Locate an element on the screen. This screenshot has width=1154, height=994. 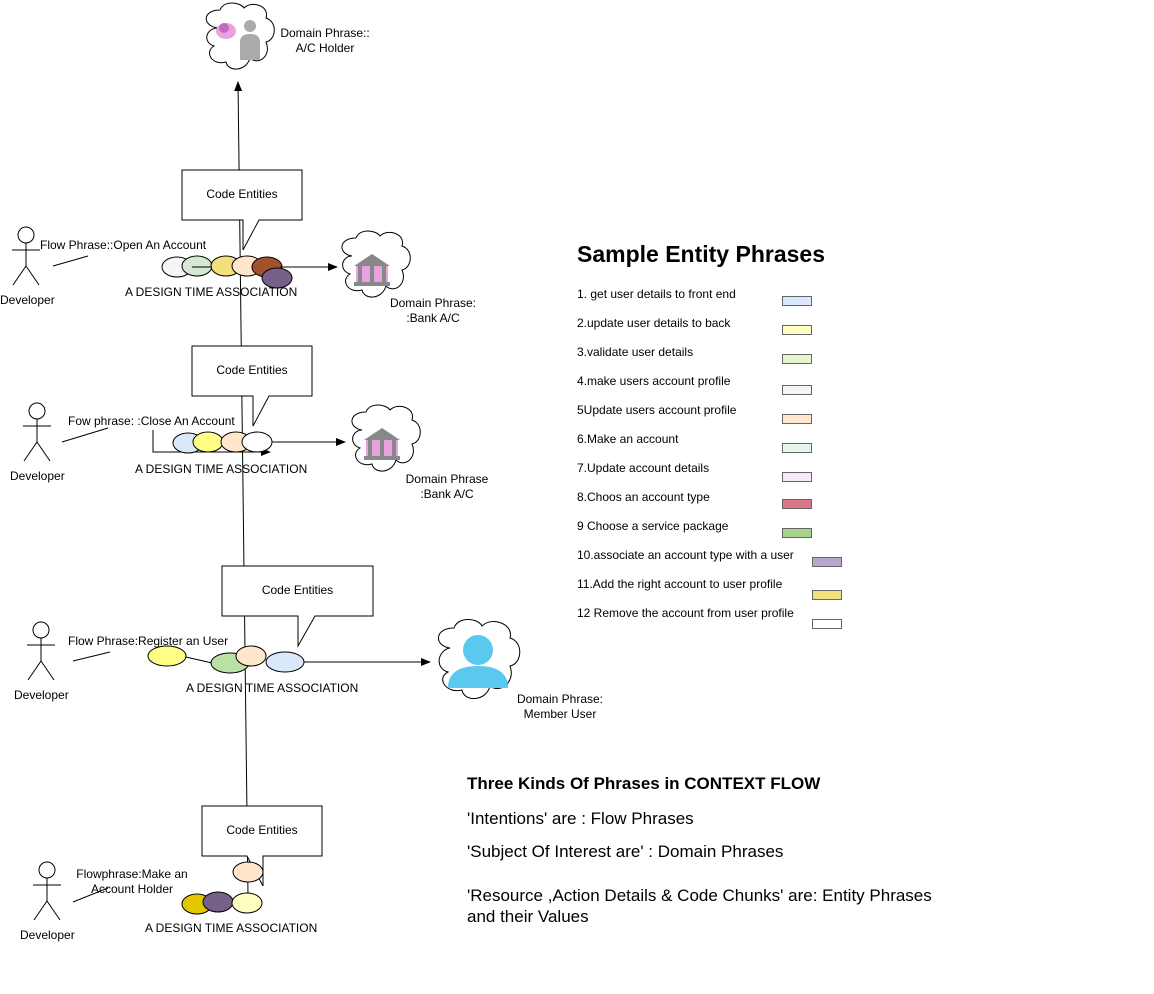
domain-label-bank-1: Domain Phrase: :Bank A/C is located at coordinates (433, 311).